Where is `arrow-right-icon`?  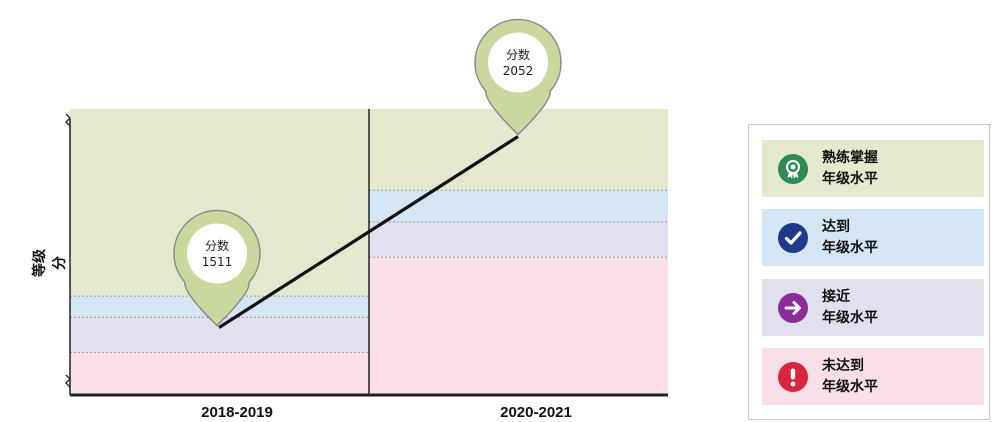
arrow-right-icon is located at coordinates (793, 307).